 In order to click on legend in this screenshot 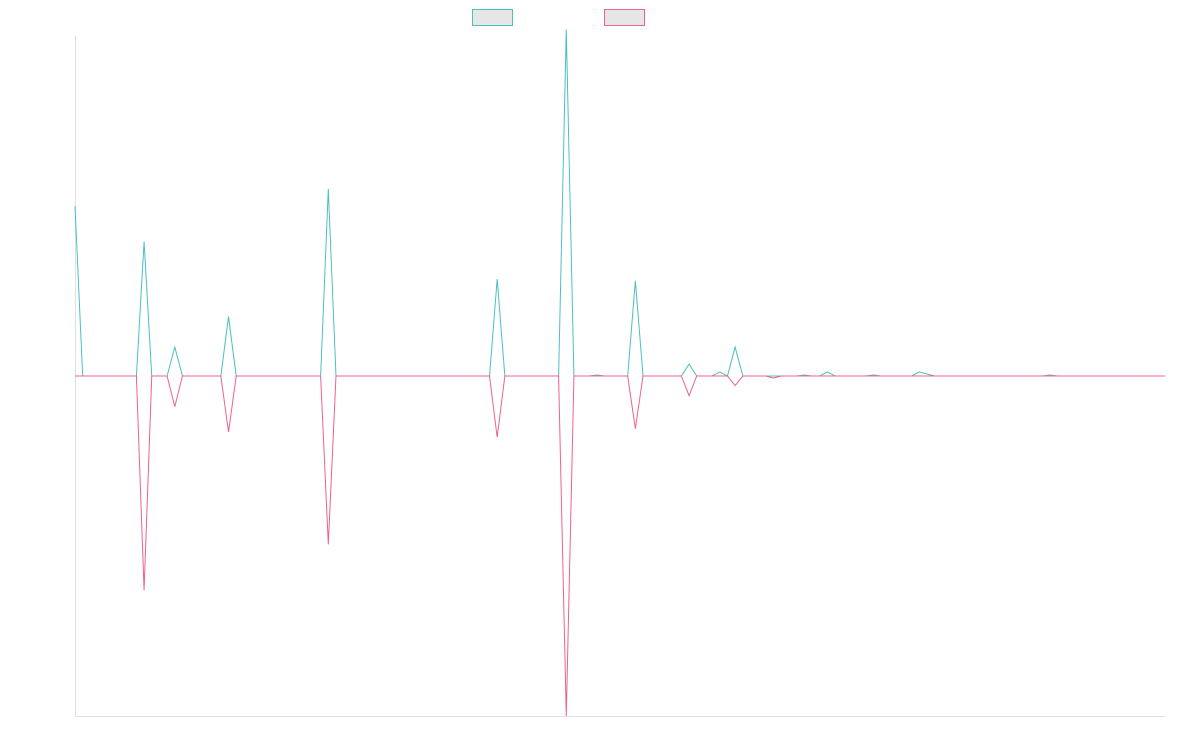, I will do `click(558, 17)`.